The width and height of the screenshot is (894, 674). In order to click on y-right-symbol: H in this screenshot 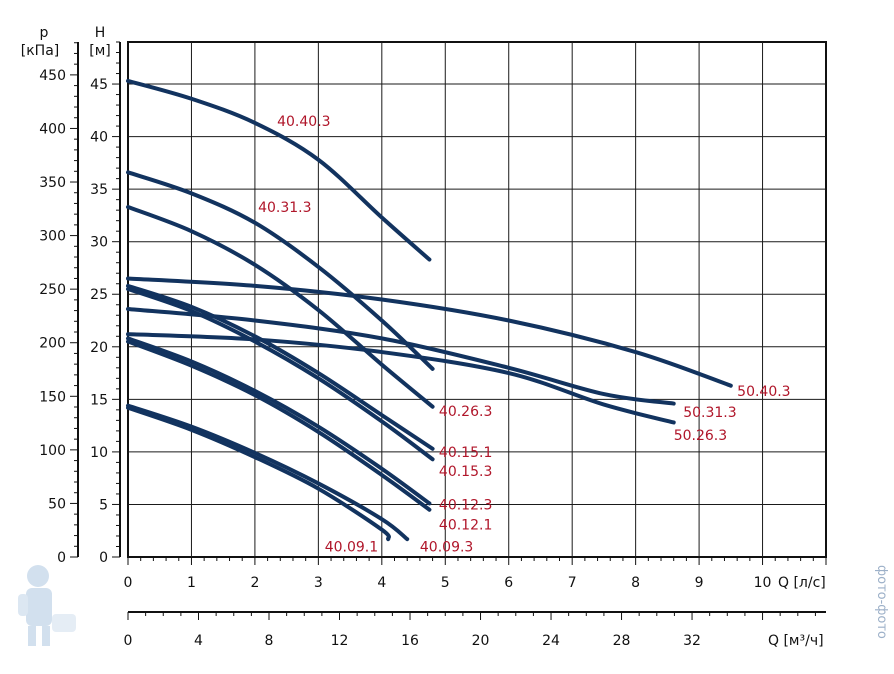, I will do `click(100, 33)`.